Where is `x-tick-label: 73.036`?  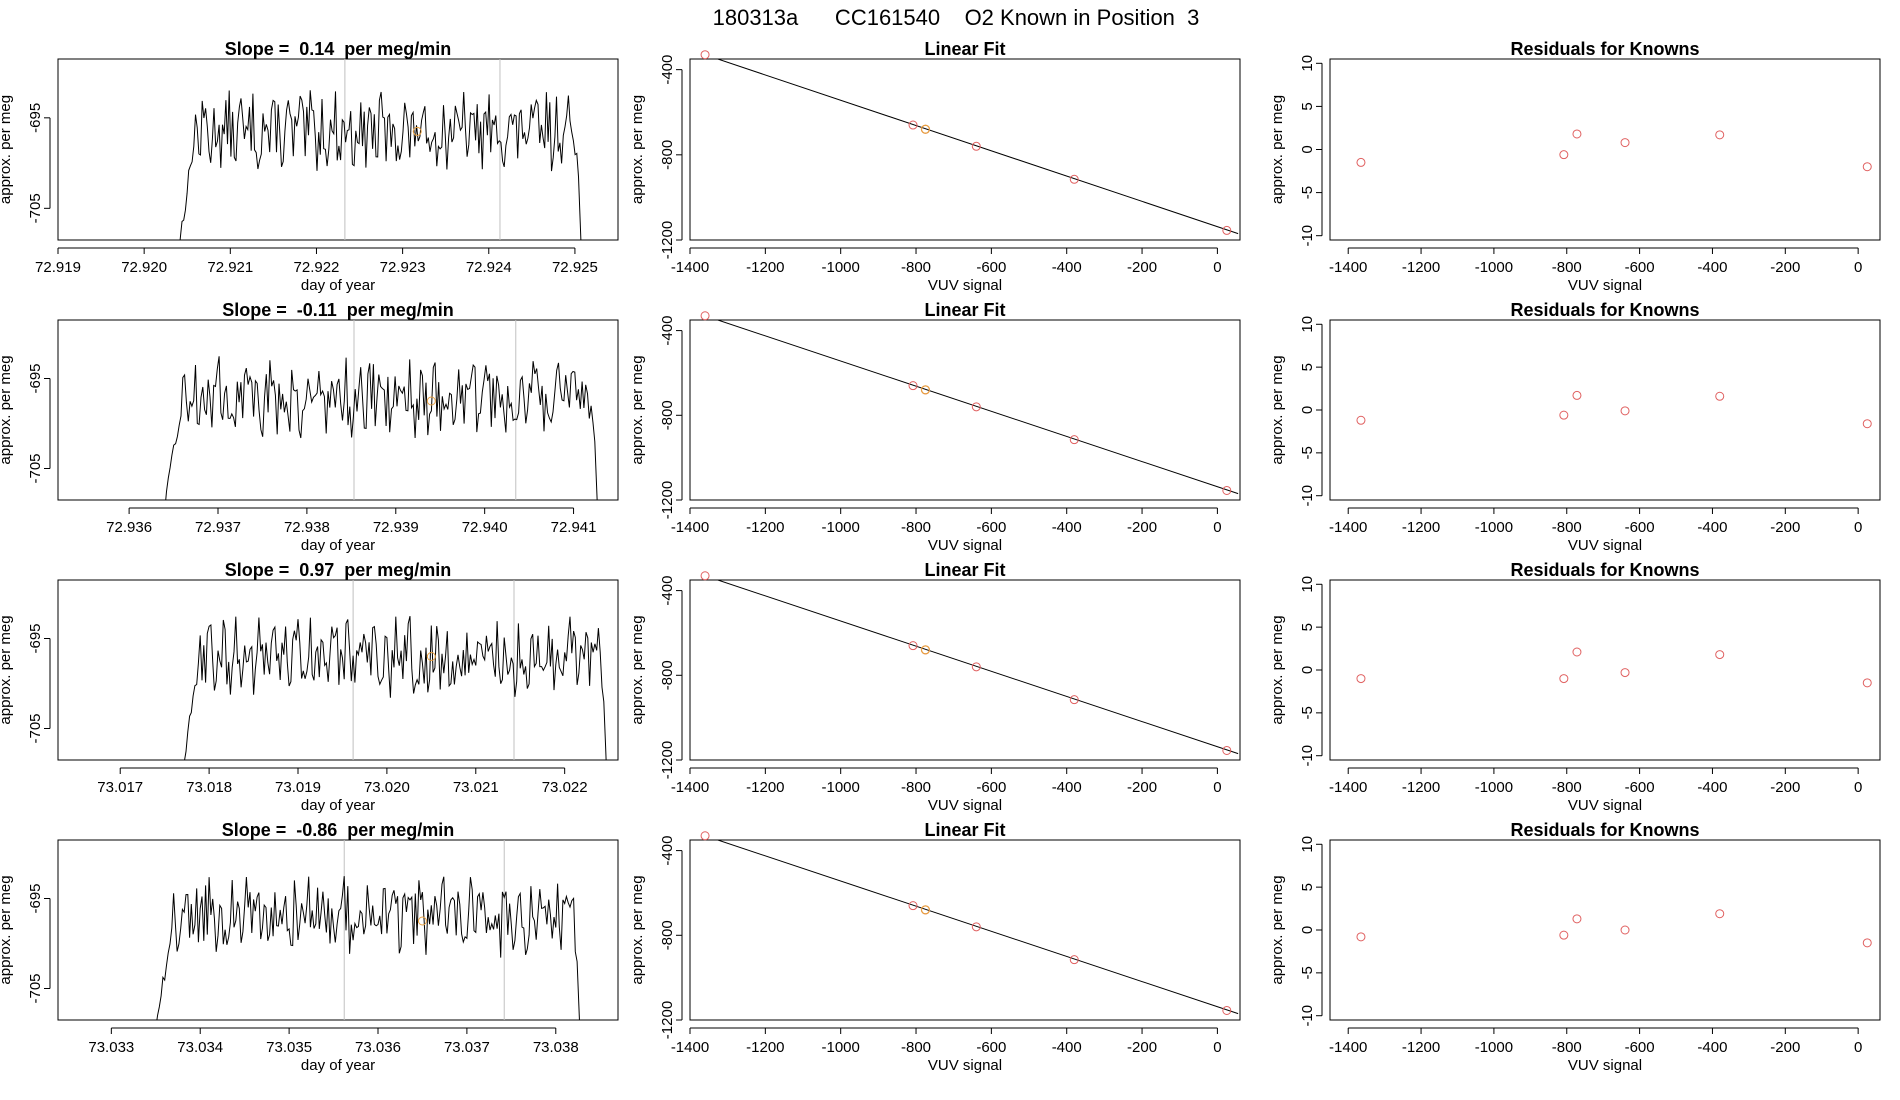 x-tick-label: 73.036 is located at coordinates (378, 1047).